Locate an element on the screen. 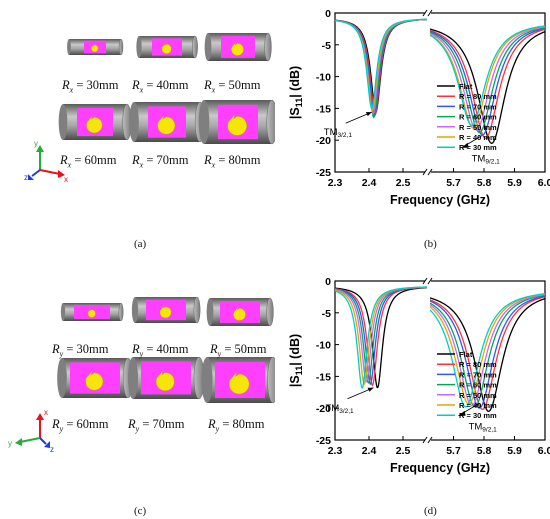 The width and height of the screenshot is (550, 519). legend-label-b-0: Flat is located at coordinates (466, 86).